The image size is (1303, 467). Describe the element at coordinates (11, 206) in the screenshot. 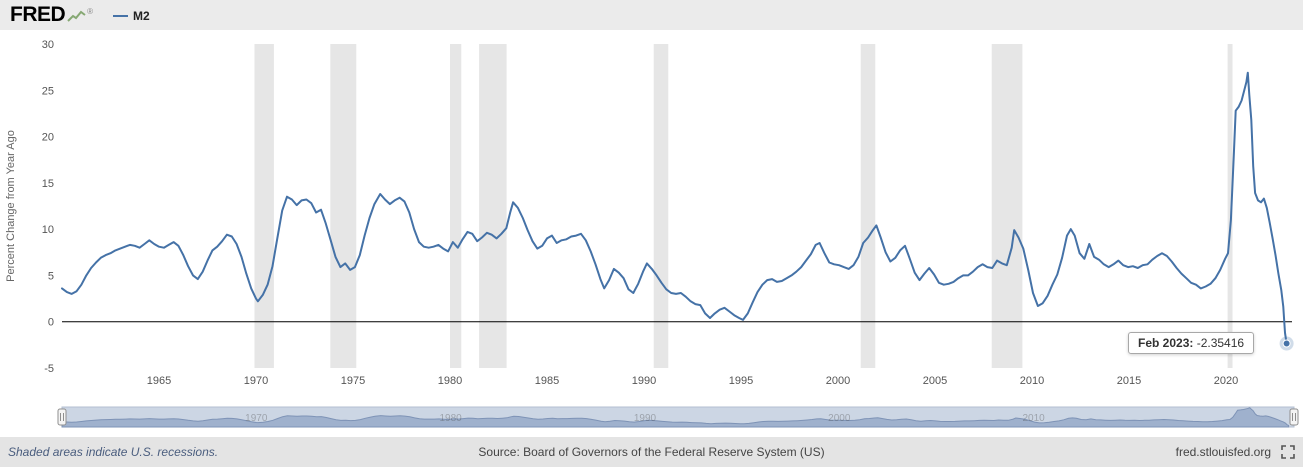

I see `y-axis-title: Percent Change from Year Ago` at that location.